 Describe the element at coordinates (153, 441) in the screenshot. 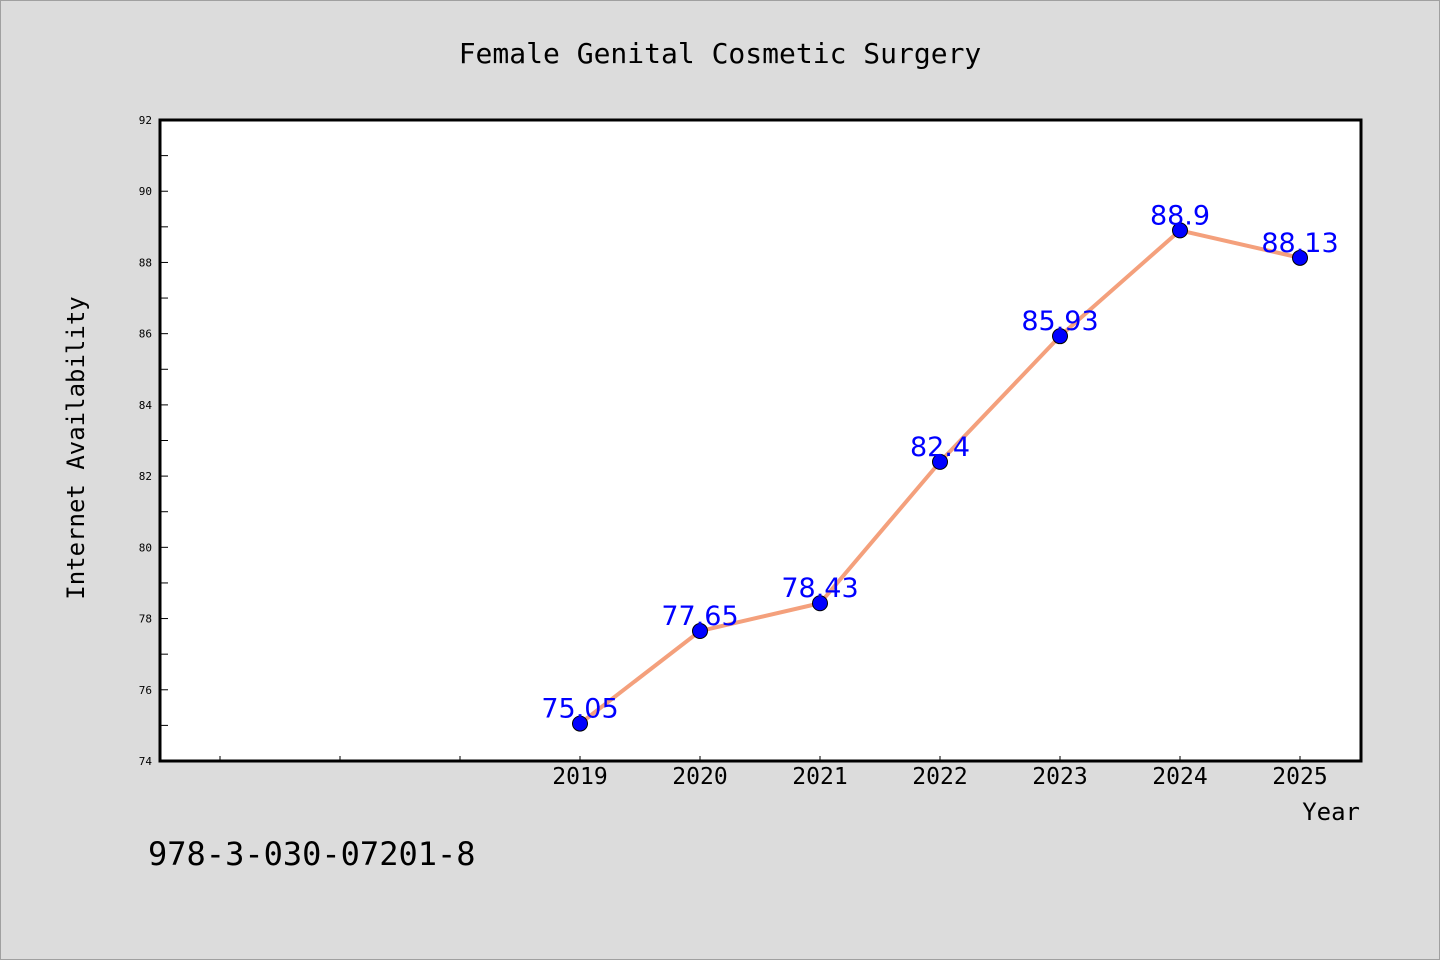

I see `y-axis: 74 76 78 80 82 84 86 88 90 92` at that location.